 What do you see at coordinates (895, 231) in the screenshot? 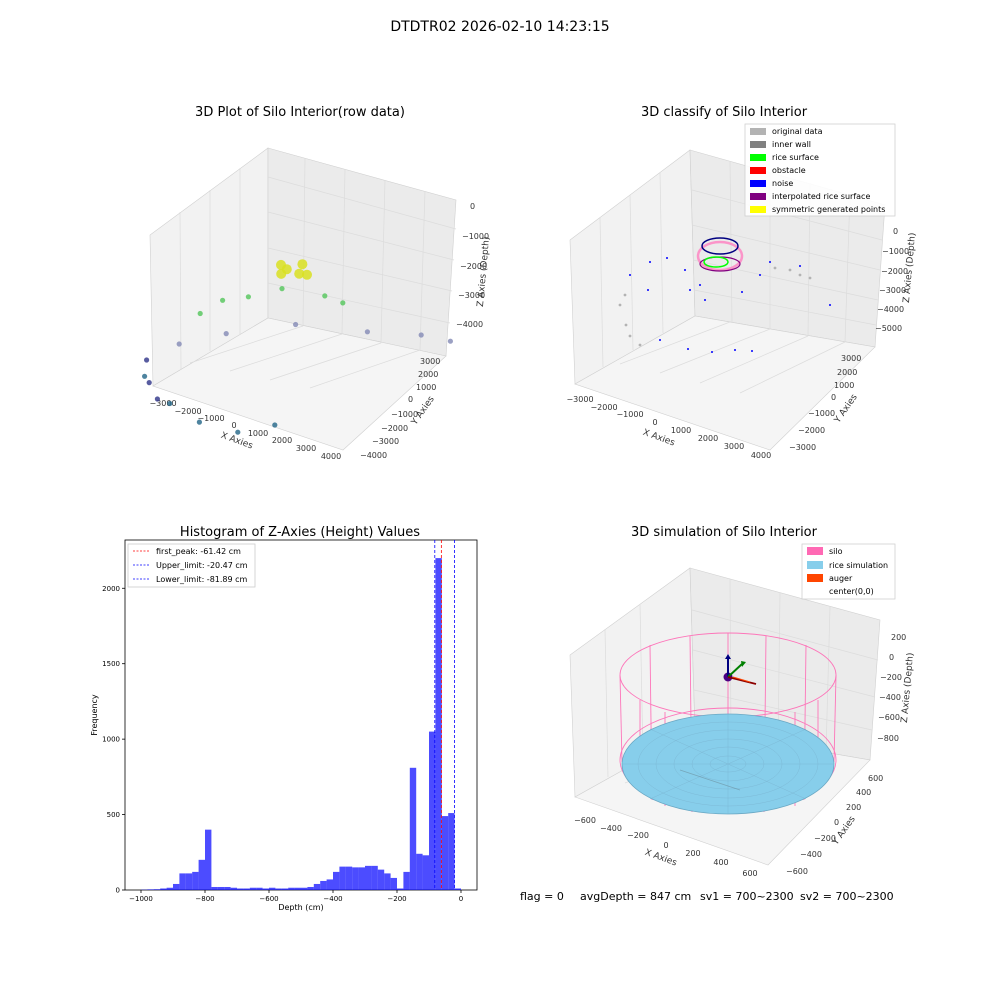
I see `classify3d-ztick-0: 0` at bounding box center [895, 231].